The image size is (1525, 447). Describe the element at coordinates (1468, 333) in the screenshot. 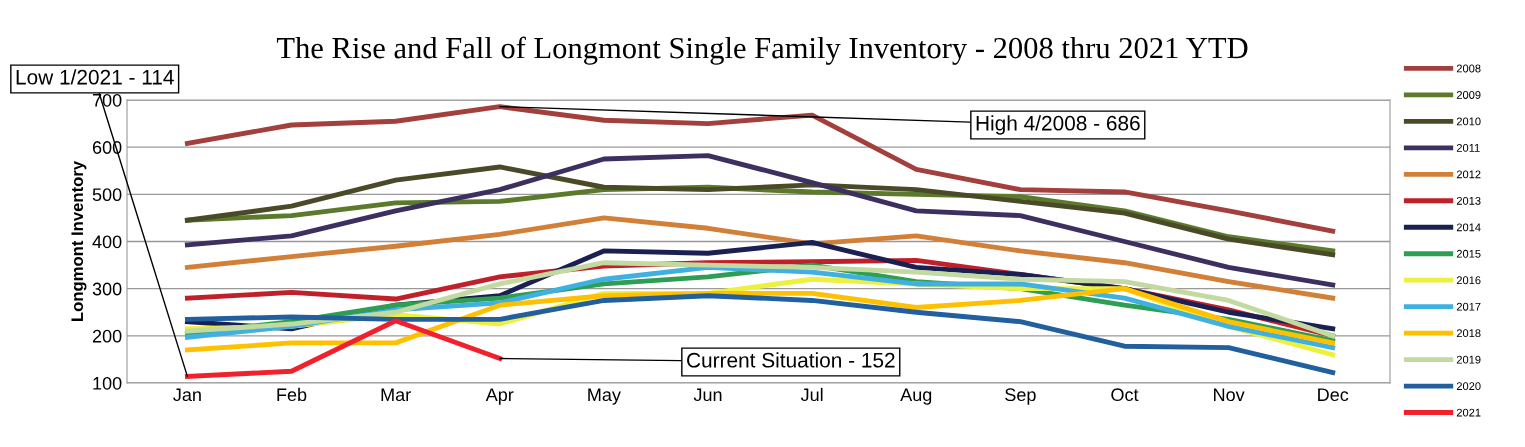

I see `legend-label: 2018` at that location.